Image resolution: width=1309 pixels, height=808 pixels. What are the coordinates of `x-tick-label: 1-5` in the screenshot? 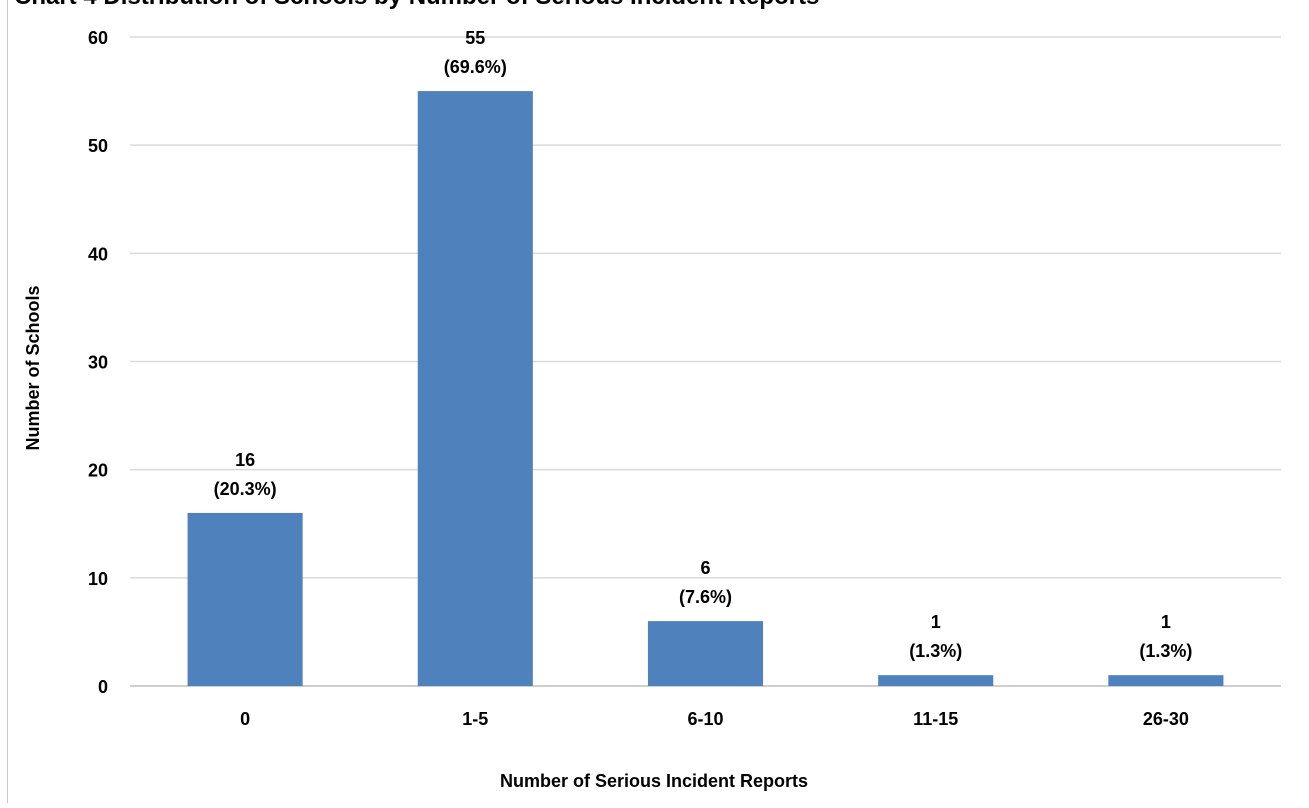 It's located at (475, 719).